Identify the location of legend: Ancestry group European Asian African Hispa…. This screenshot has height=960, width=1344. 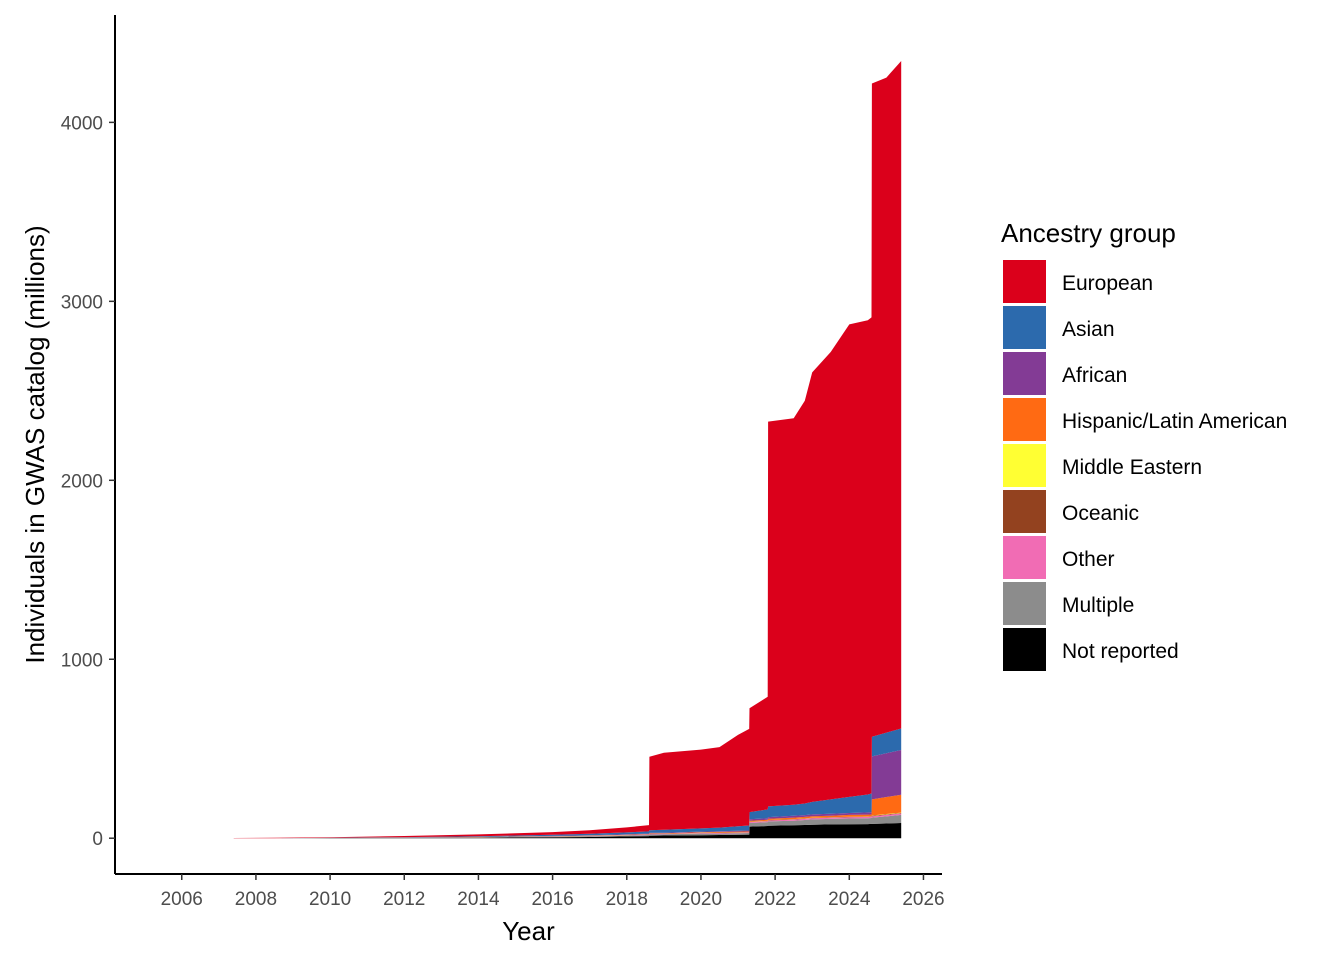
(1144, 444).